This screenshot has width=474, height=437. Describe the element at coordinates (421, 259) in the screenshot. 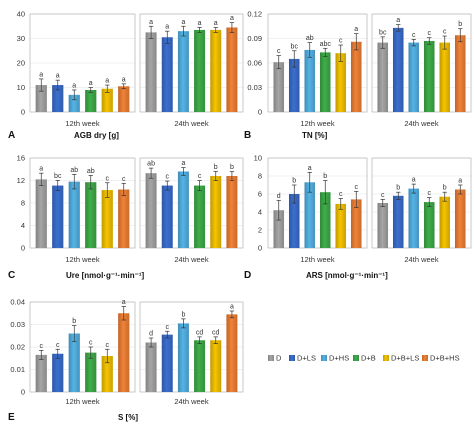

I see `x-group-label: 24th week` at that location.